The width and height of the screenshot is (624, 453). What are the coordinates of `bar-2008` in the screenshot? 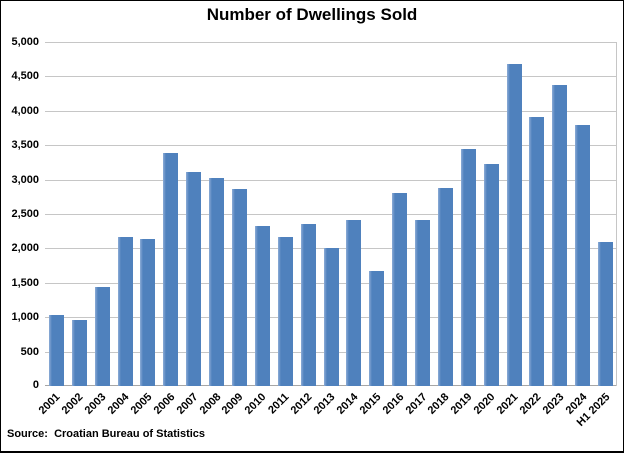 It's located at (217, 282).